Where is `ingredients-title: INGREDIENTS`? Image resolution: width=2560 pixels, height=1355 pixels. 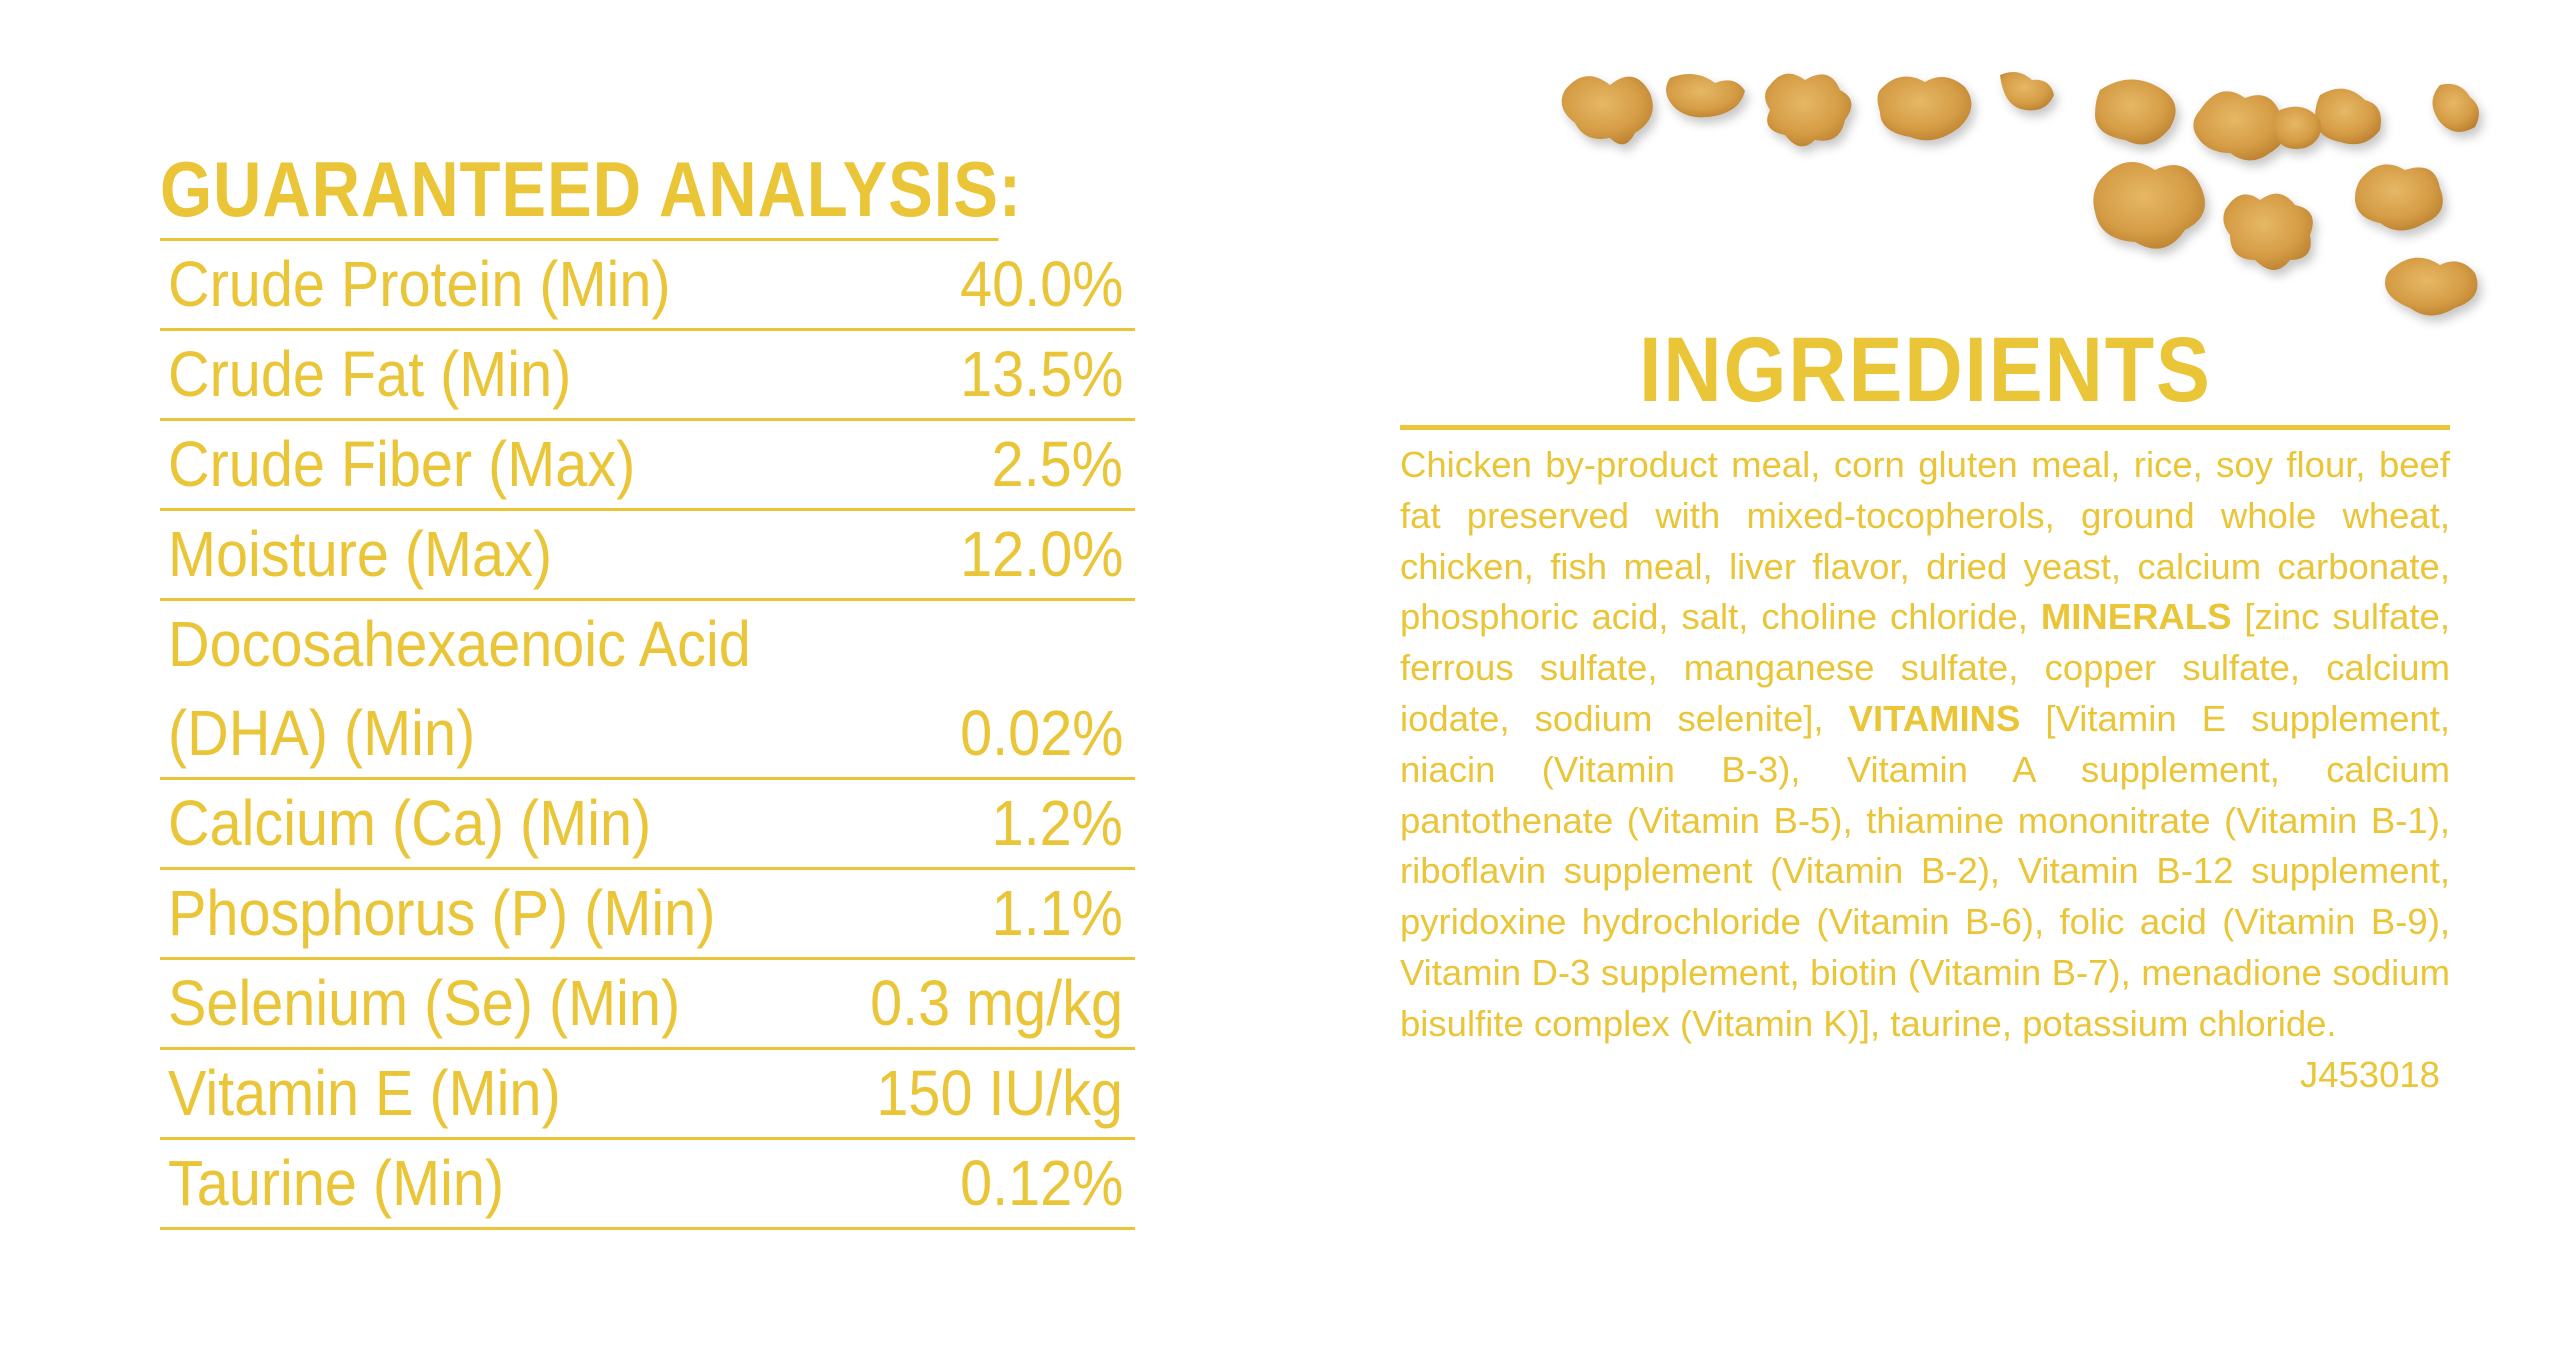 ingredients-title: INGREDIENTS is located at coordinates (1925, 372).